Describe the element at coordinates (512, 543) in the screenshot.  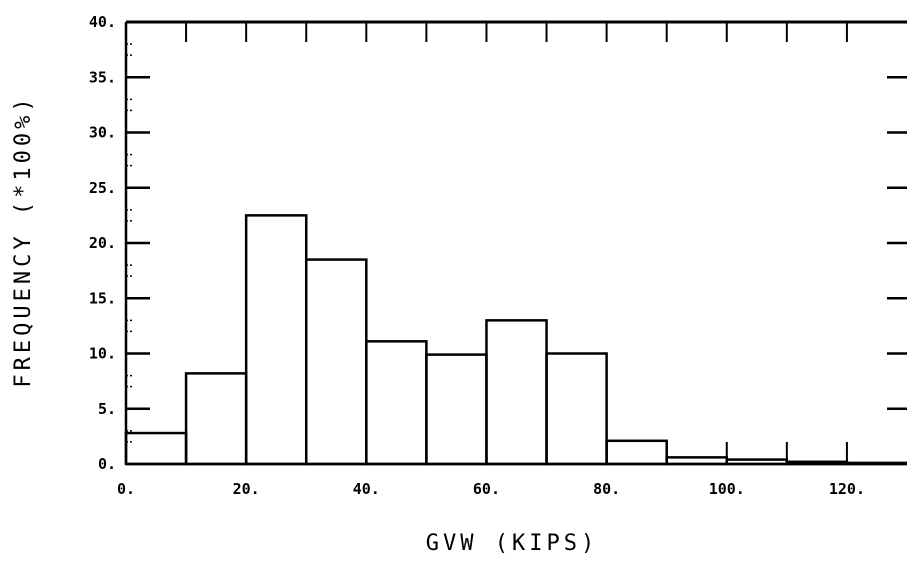
I see `x-axis-title: GVW (KIPS)` at that location.